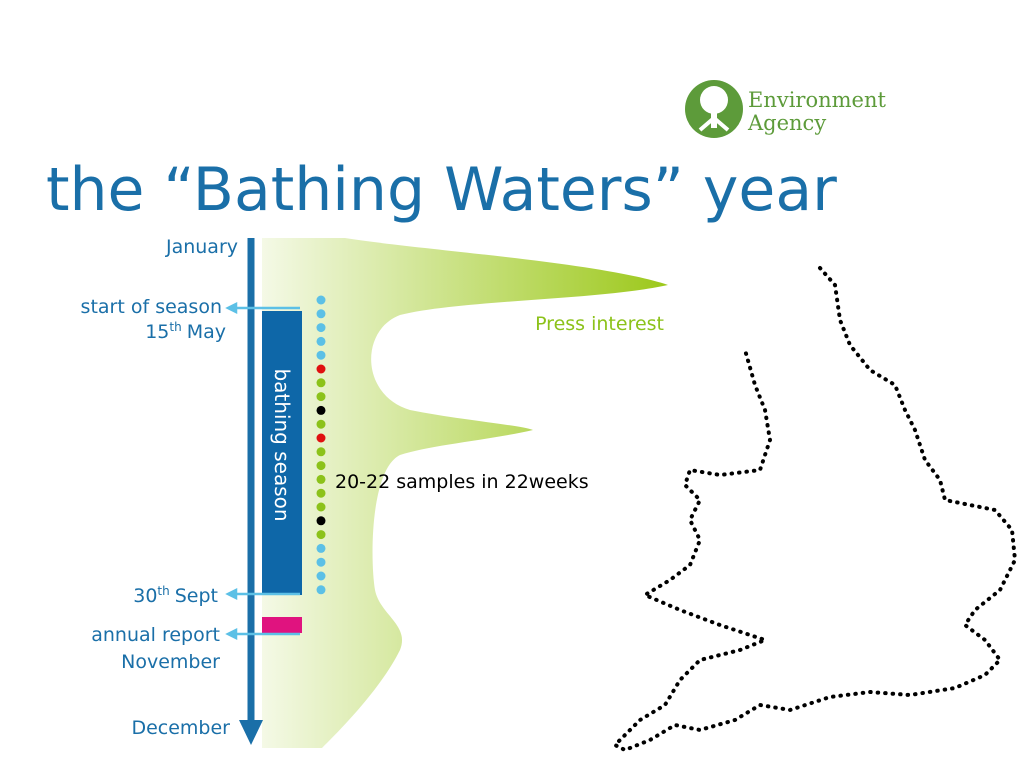  I want to click on day: 15, so click(157, 332).